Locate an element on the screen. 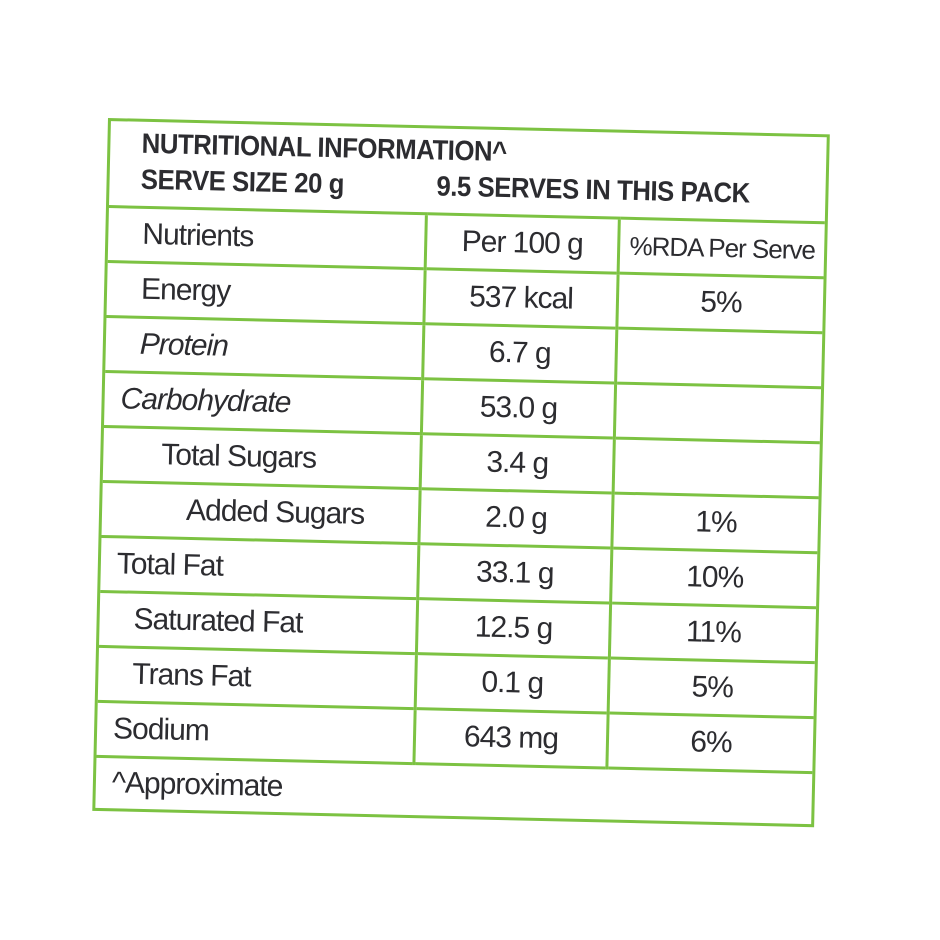 The width and height of the screenshot is (940, 940). rda-value: 1% is located at coordinates (715, 523).